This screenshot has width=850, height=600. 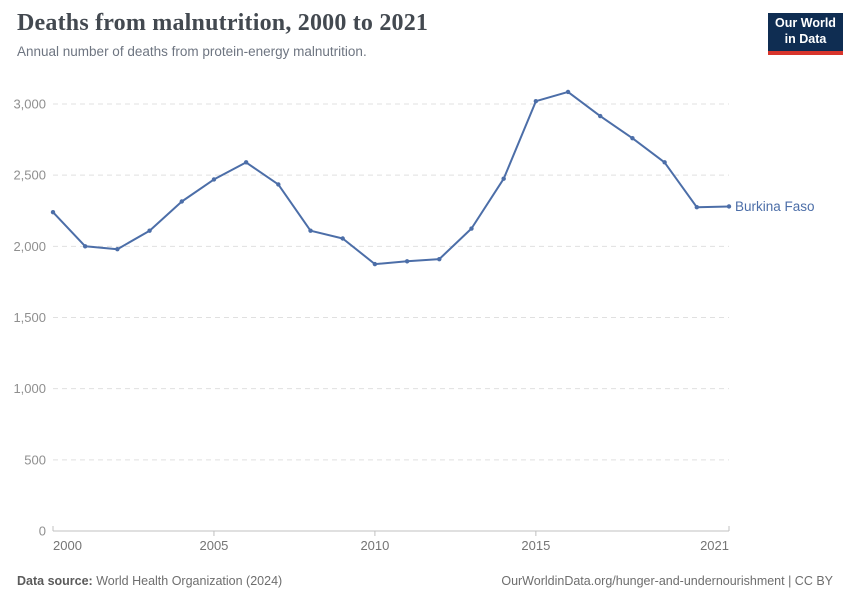 What do you see at coordinates (664, 162) in the screenshot?
I see `data-point-2019` at bounding box center [664, 162].